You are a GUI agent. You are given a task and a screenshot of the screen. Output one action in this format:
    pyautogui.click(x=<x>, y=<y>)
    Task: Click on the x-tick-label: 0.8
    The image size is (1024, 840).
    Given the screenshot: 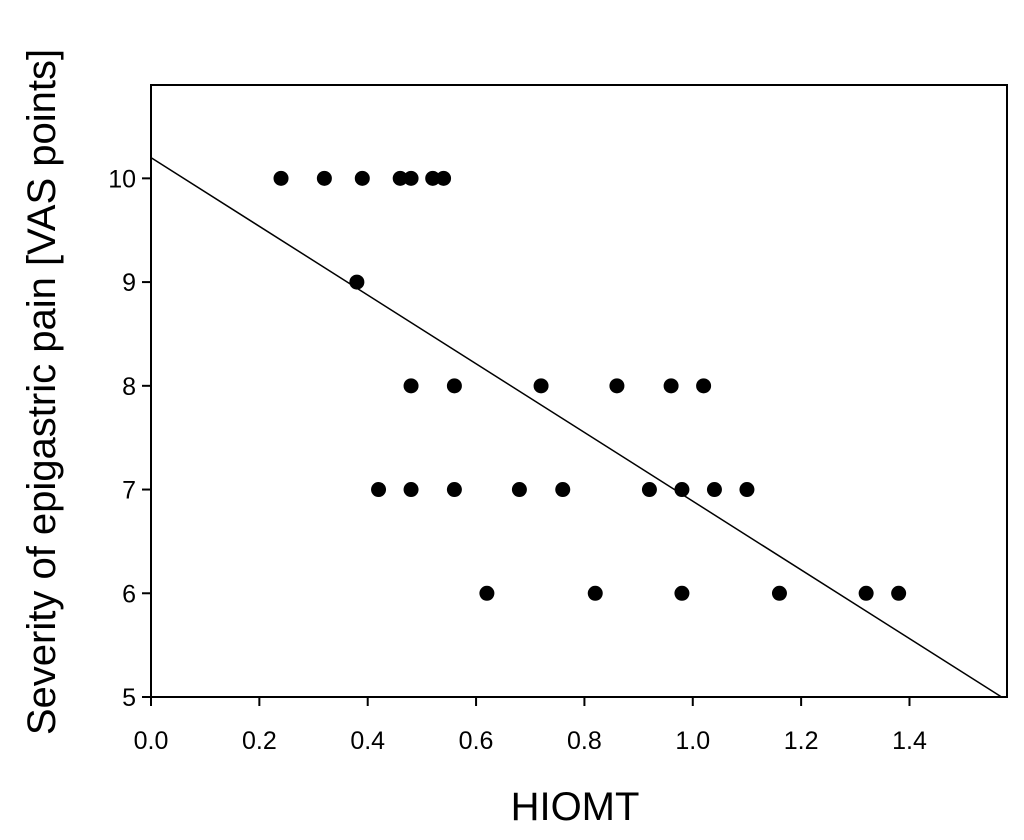 What is the action you would take?
    pyautogui.click(x=584, y=741)
    